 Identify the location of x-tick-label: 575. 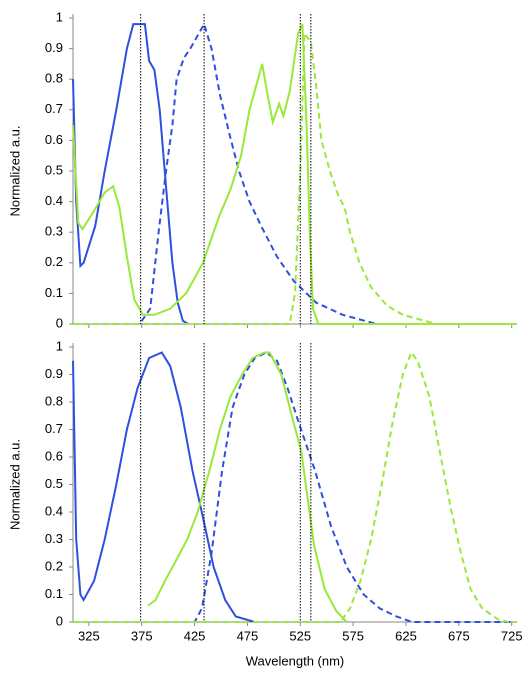
(353, 635).